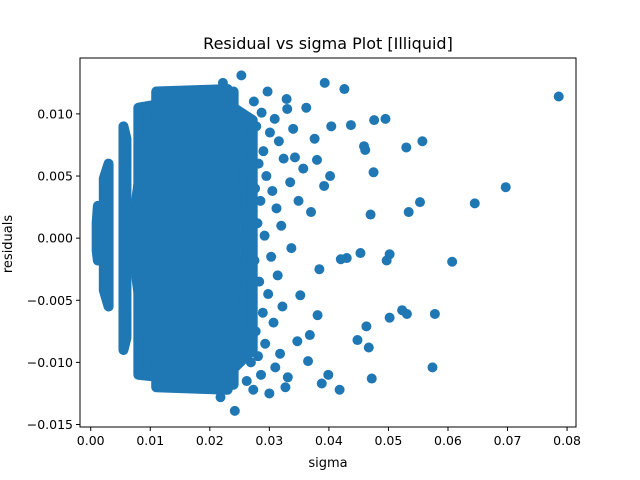 This screenshot has width=640, height=480. I want to click on x-tick-label: 0.04, so click(329, 440).